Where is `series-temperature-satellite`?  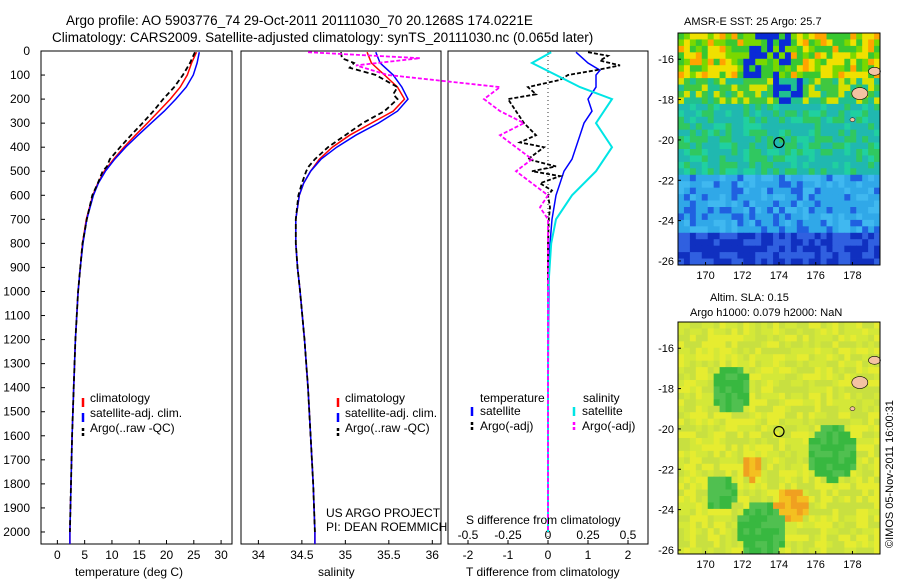 series-temperature-satellite is located at coordinates (574, 291).